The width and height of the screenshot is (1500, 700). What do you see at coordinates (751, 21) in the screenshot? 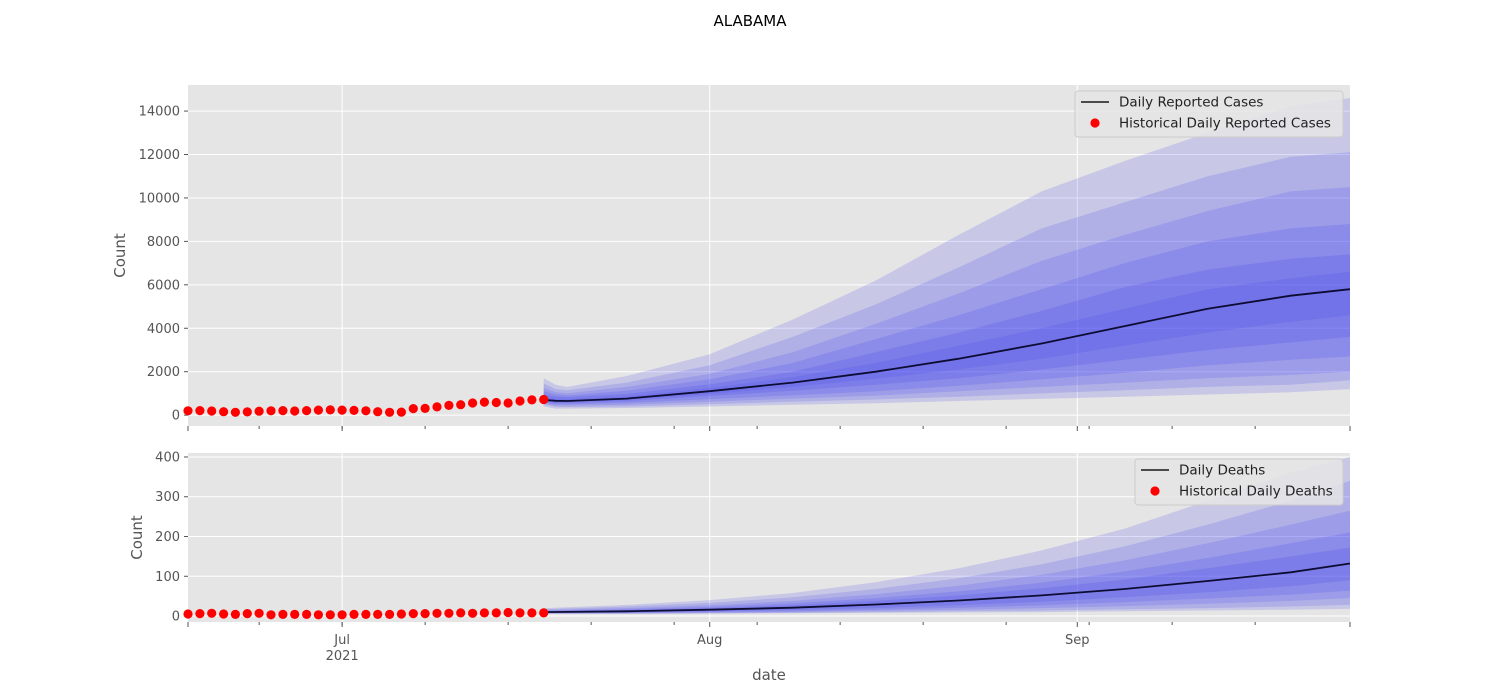
I see `figure-title: ALABAMA` at bounding box center [751, 21].